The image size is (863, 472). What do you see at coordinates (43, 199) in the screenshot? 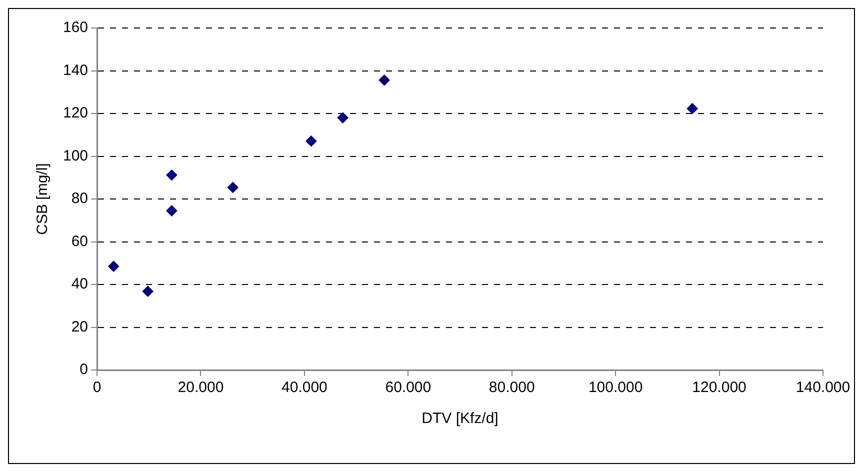
I see `y-axis-title: CSB [mg/l]` at bounding box center [43, 199].